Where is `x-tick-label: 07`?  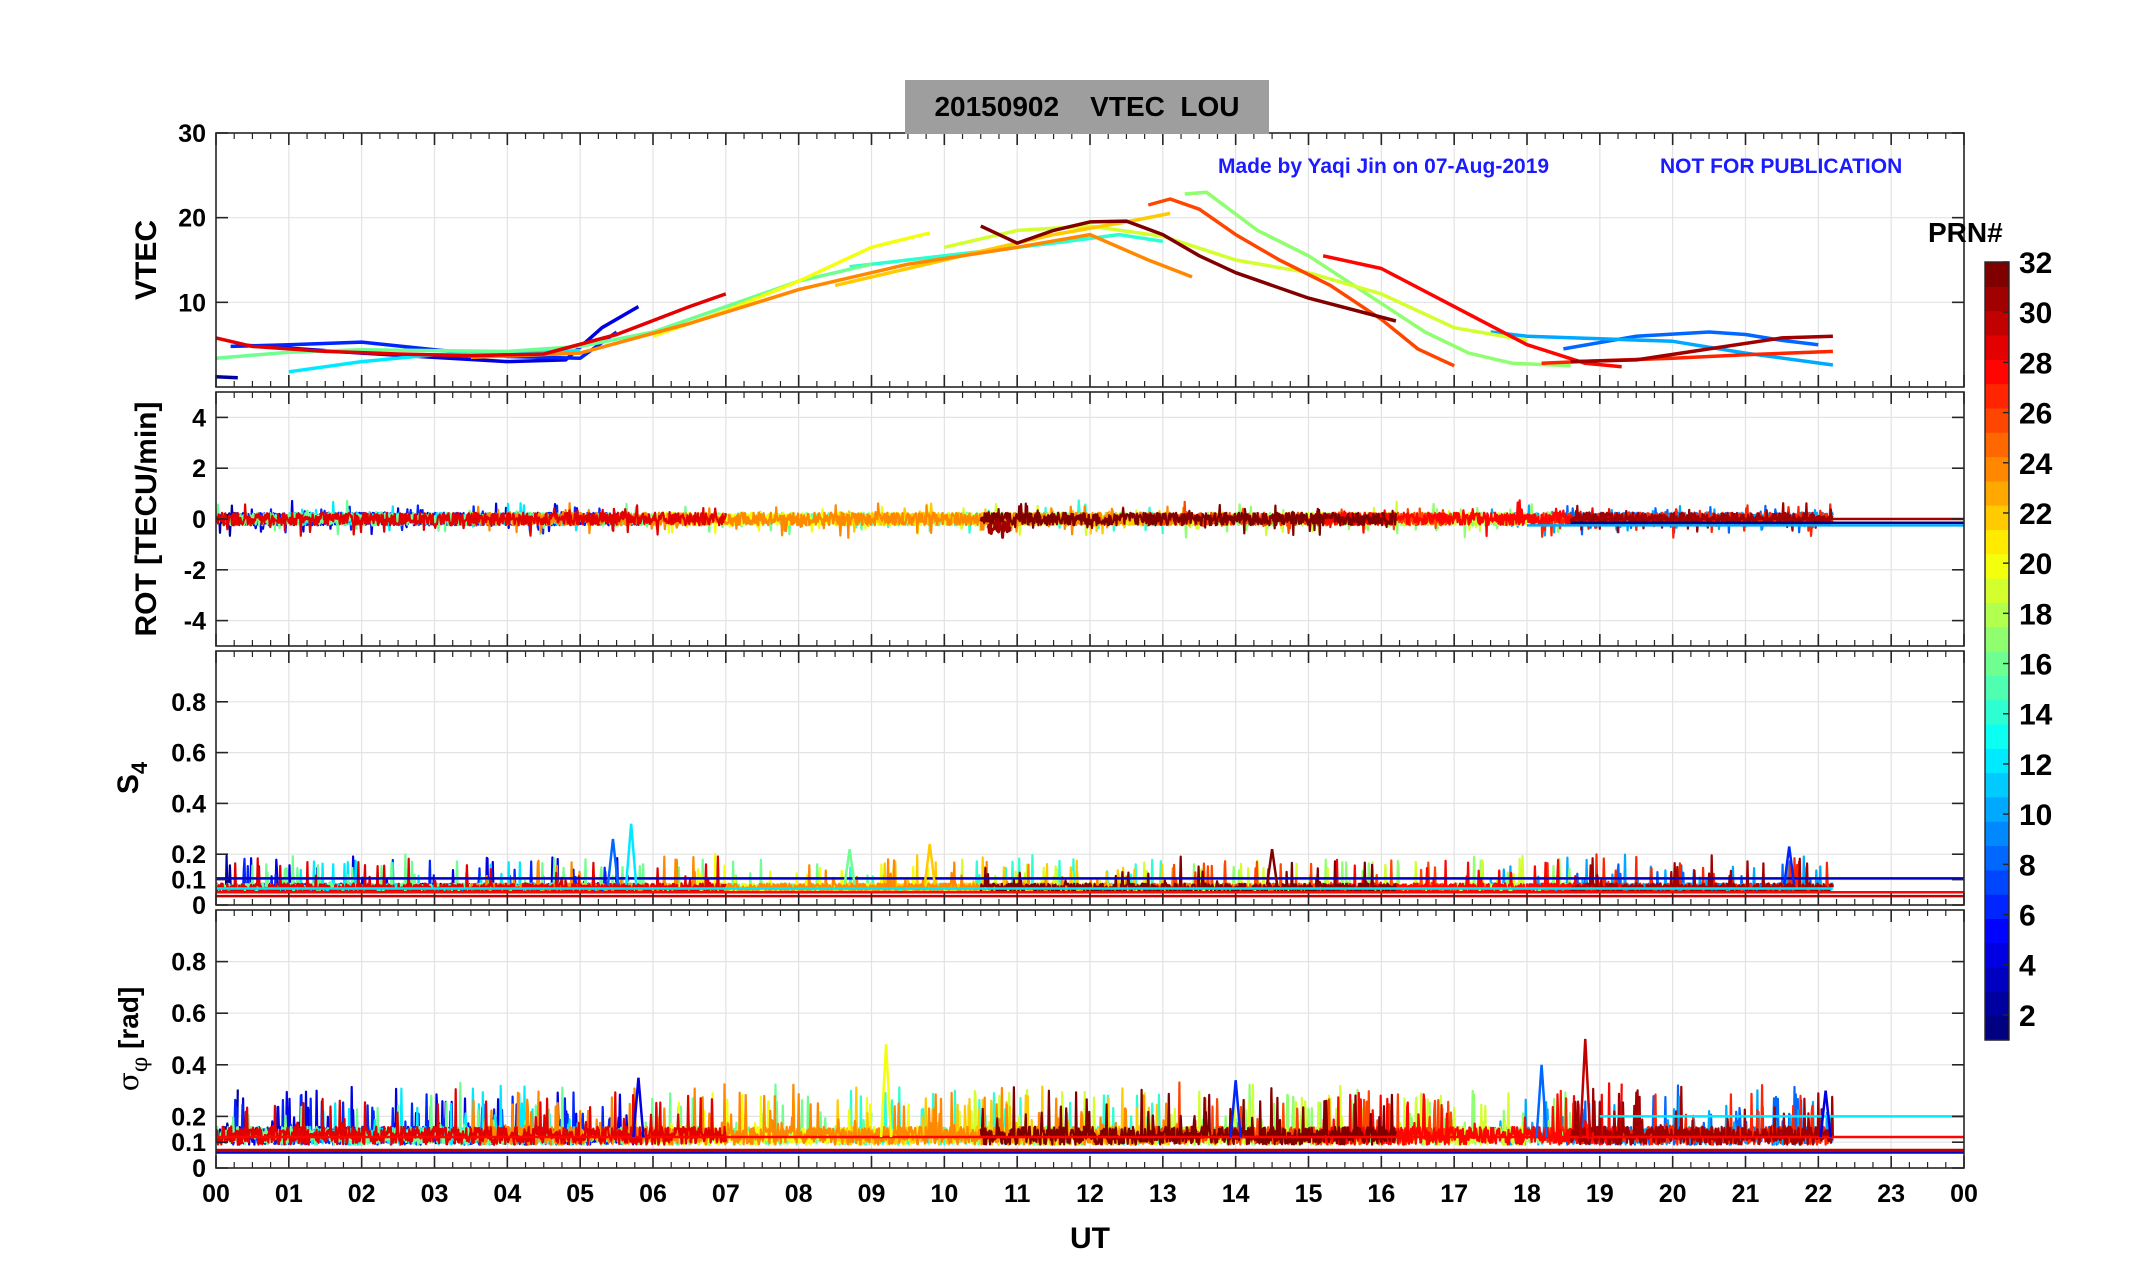
x-tick-label: 07 is located at coordinates (726, 1194).